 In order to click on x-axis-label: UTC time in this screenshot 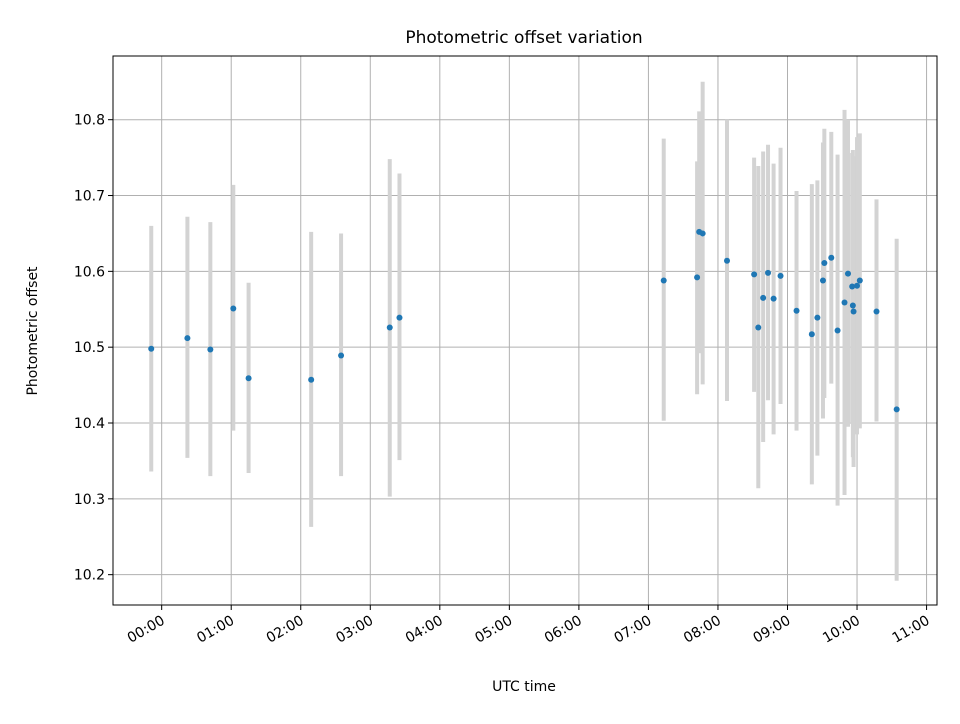, I will do `click(524, 687)`.